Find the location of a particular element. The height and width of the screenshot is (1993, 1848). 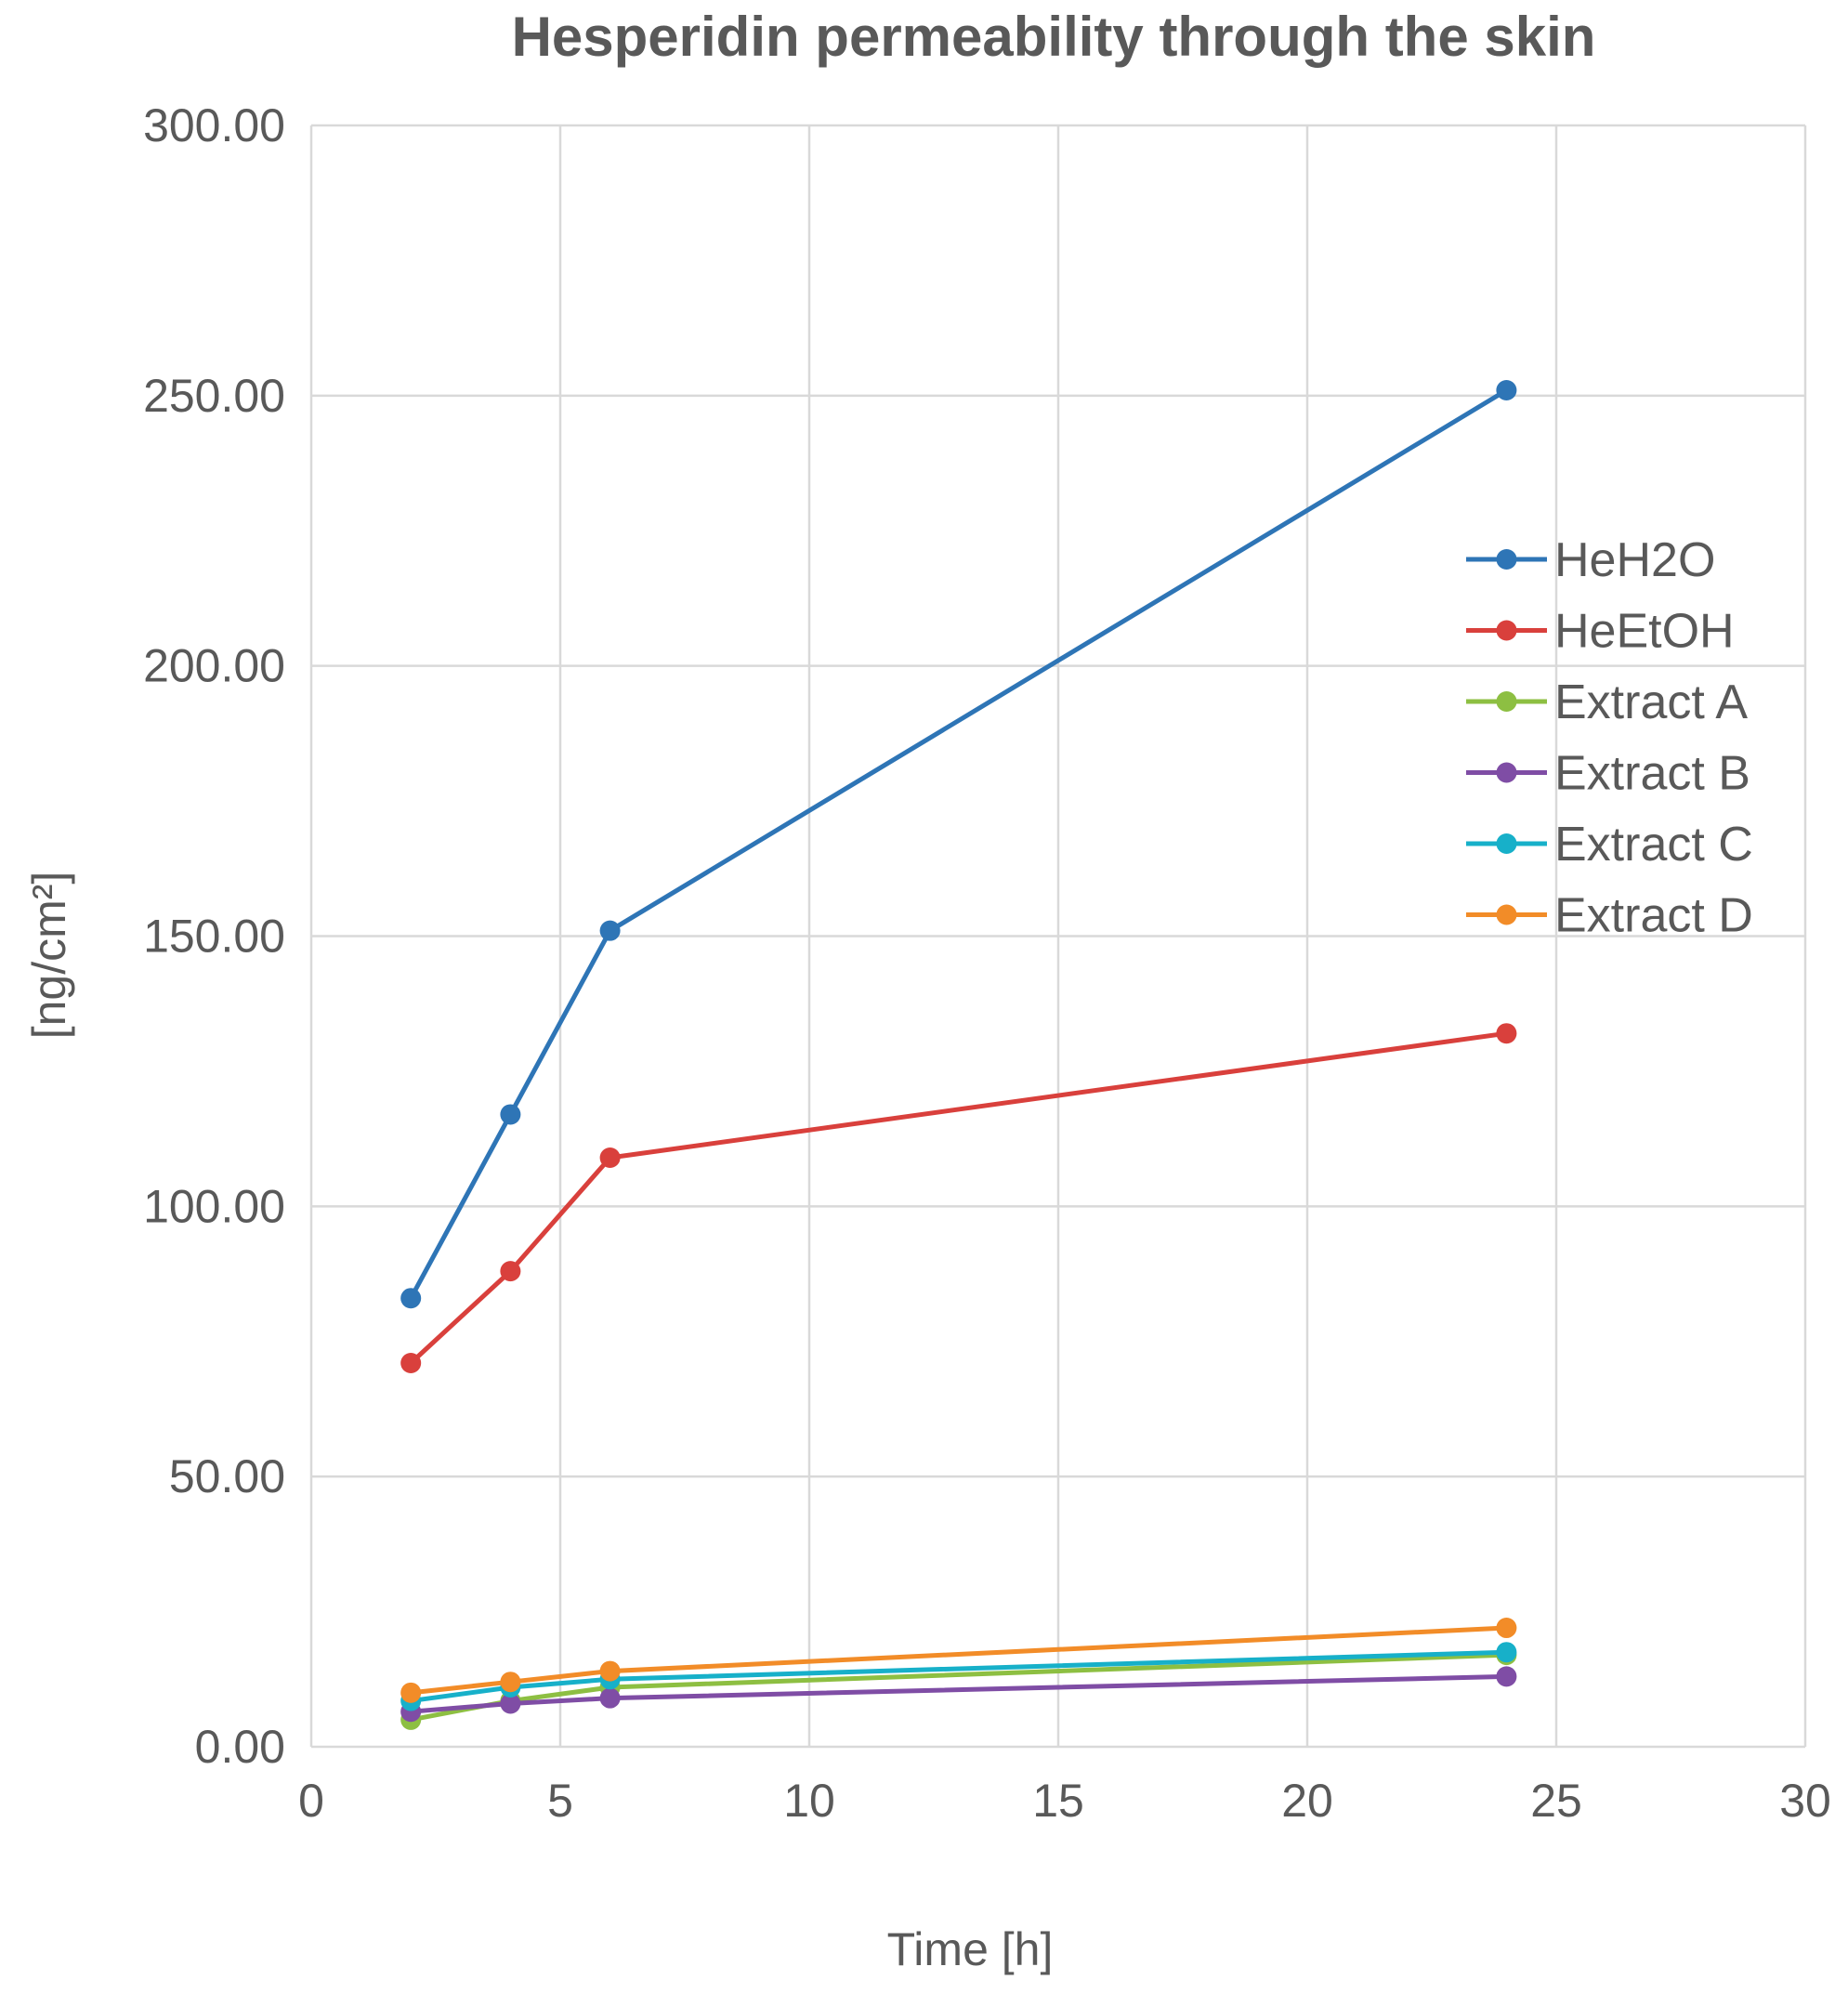

y-tick-label: 50.00 is located at coordinates (227, 1476).